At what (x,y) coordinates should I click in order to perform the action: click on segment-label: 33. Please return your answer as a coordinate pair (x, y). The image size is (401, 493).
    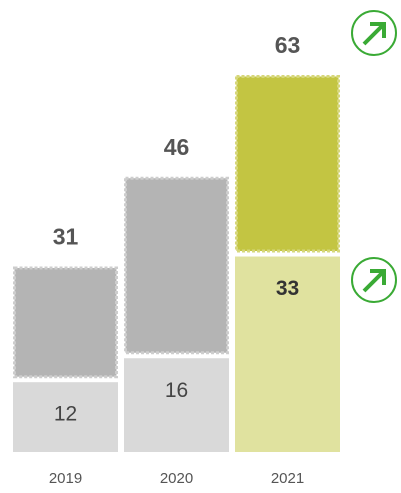
    Looking at the image, I should click on (287, 288).